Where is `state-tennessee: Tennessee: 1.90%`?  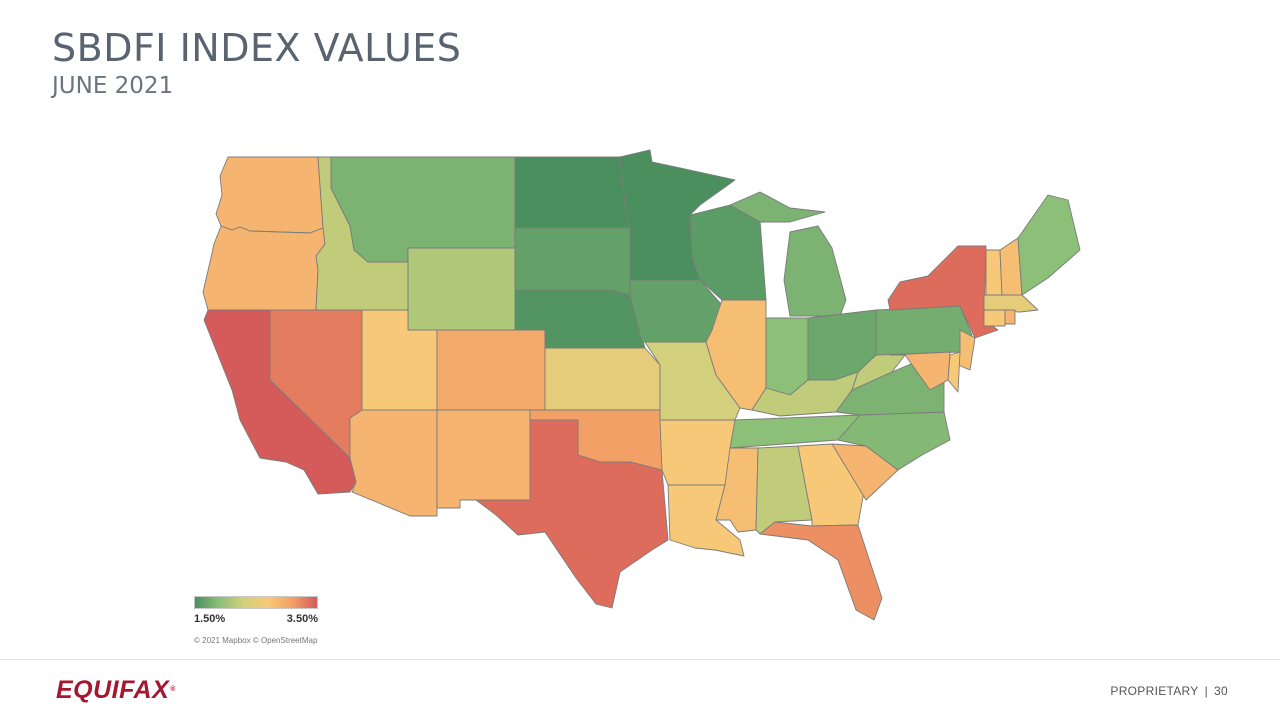
state-tennessee: Tennessee: 1.90% is located at coordinates (795, 431).